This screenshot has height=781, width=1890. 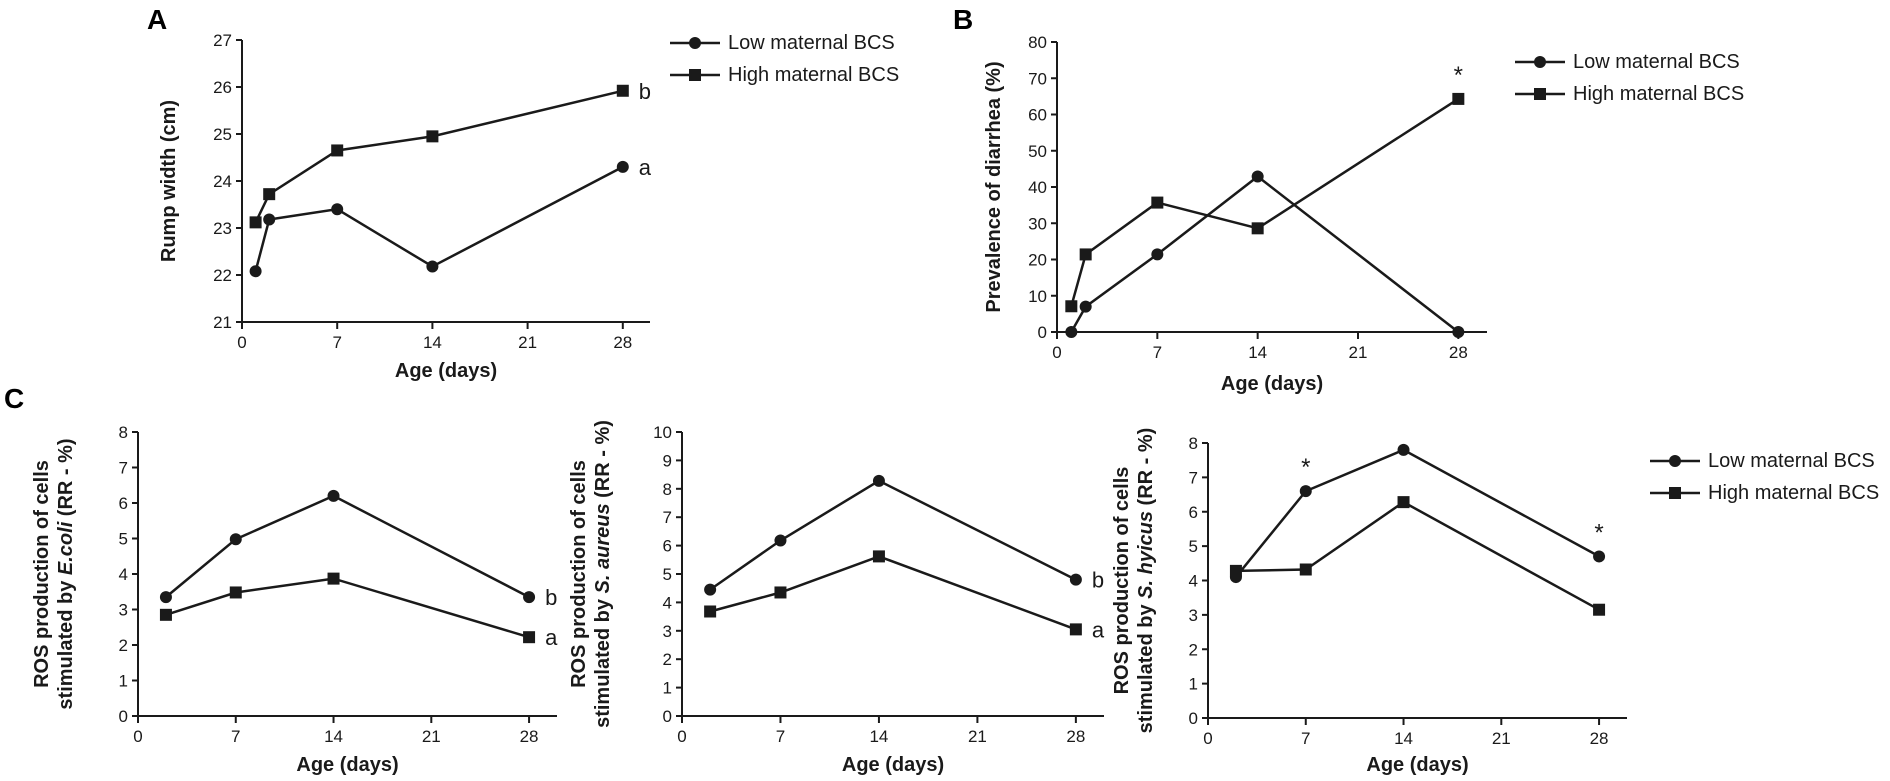 I want to click on x-tick-label: 28, so click(x=1599, y=738).